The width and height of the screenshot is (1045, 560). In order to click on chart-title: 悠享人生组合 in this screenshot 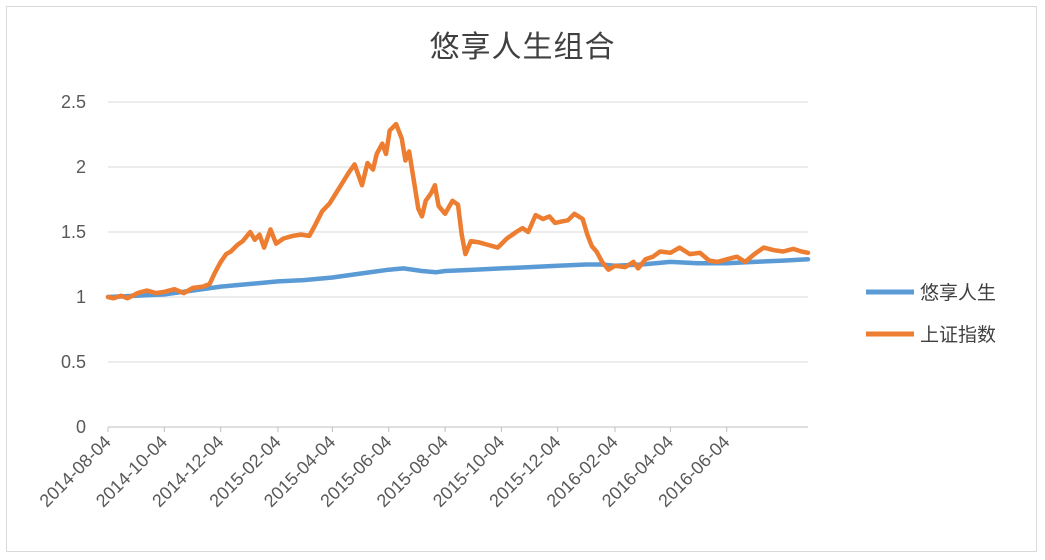, I will do `click(522, 47)`.